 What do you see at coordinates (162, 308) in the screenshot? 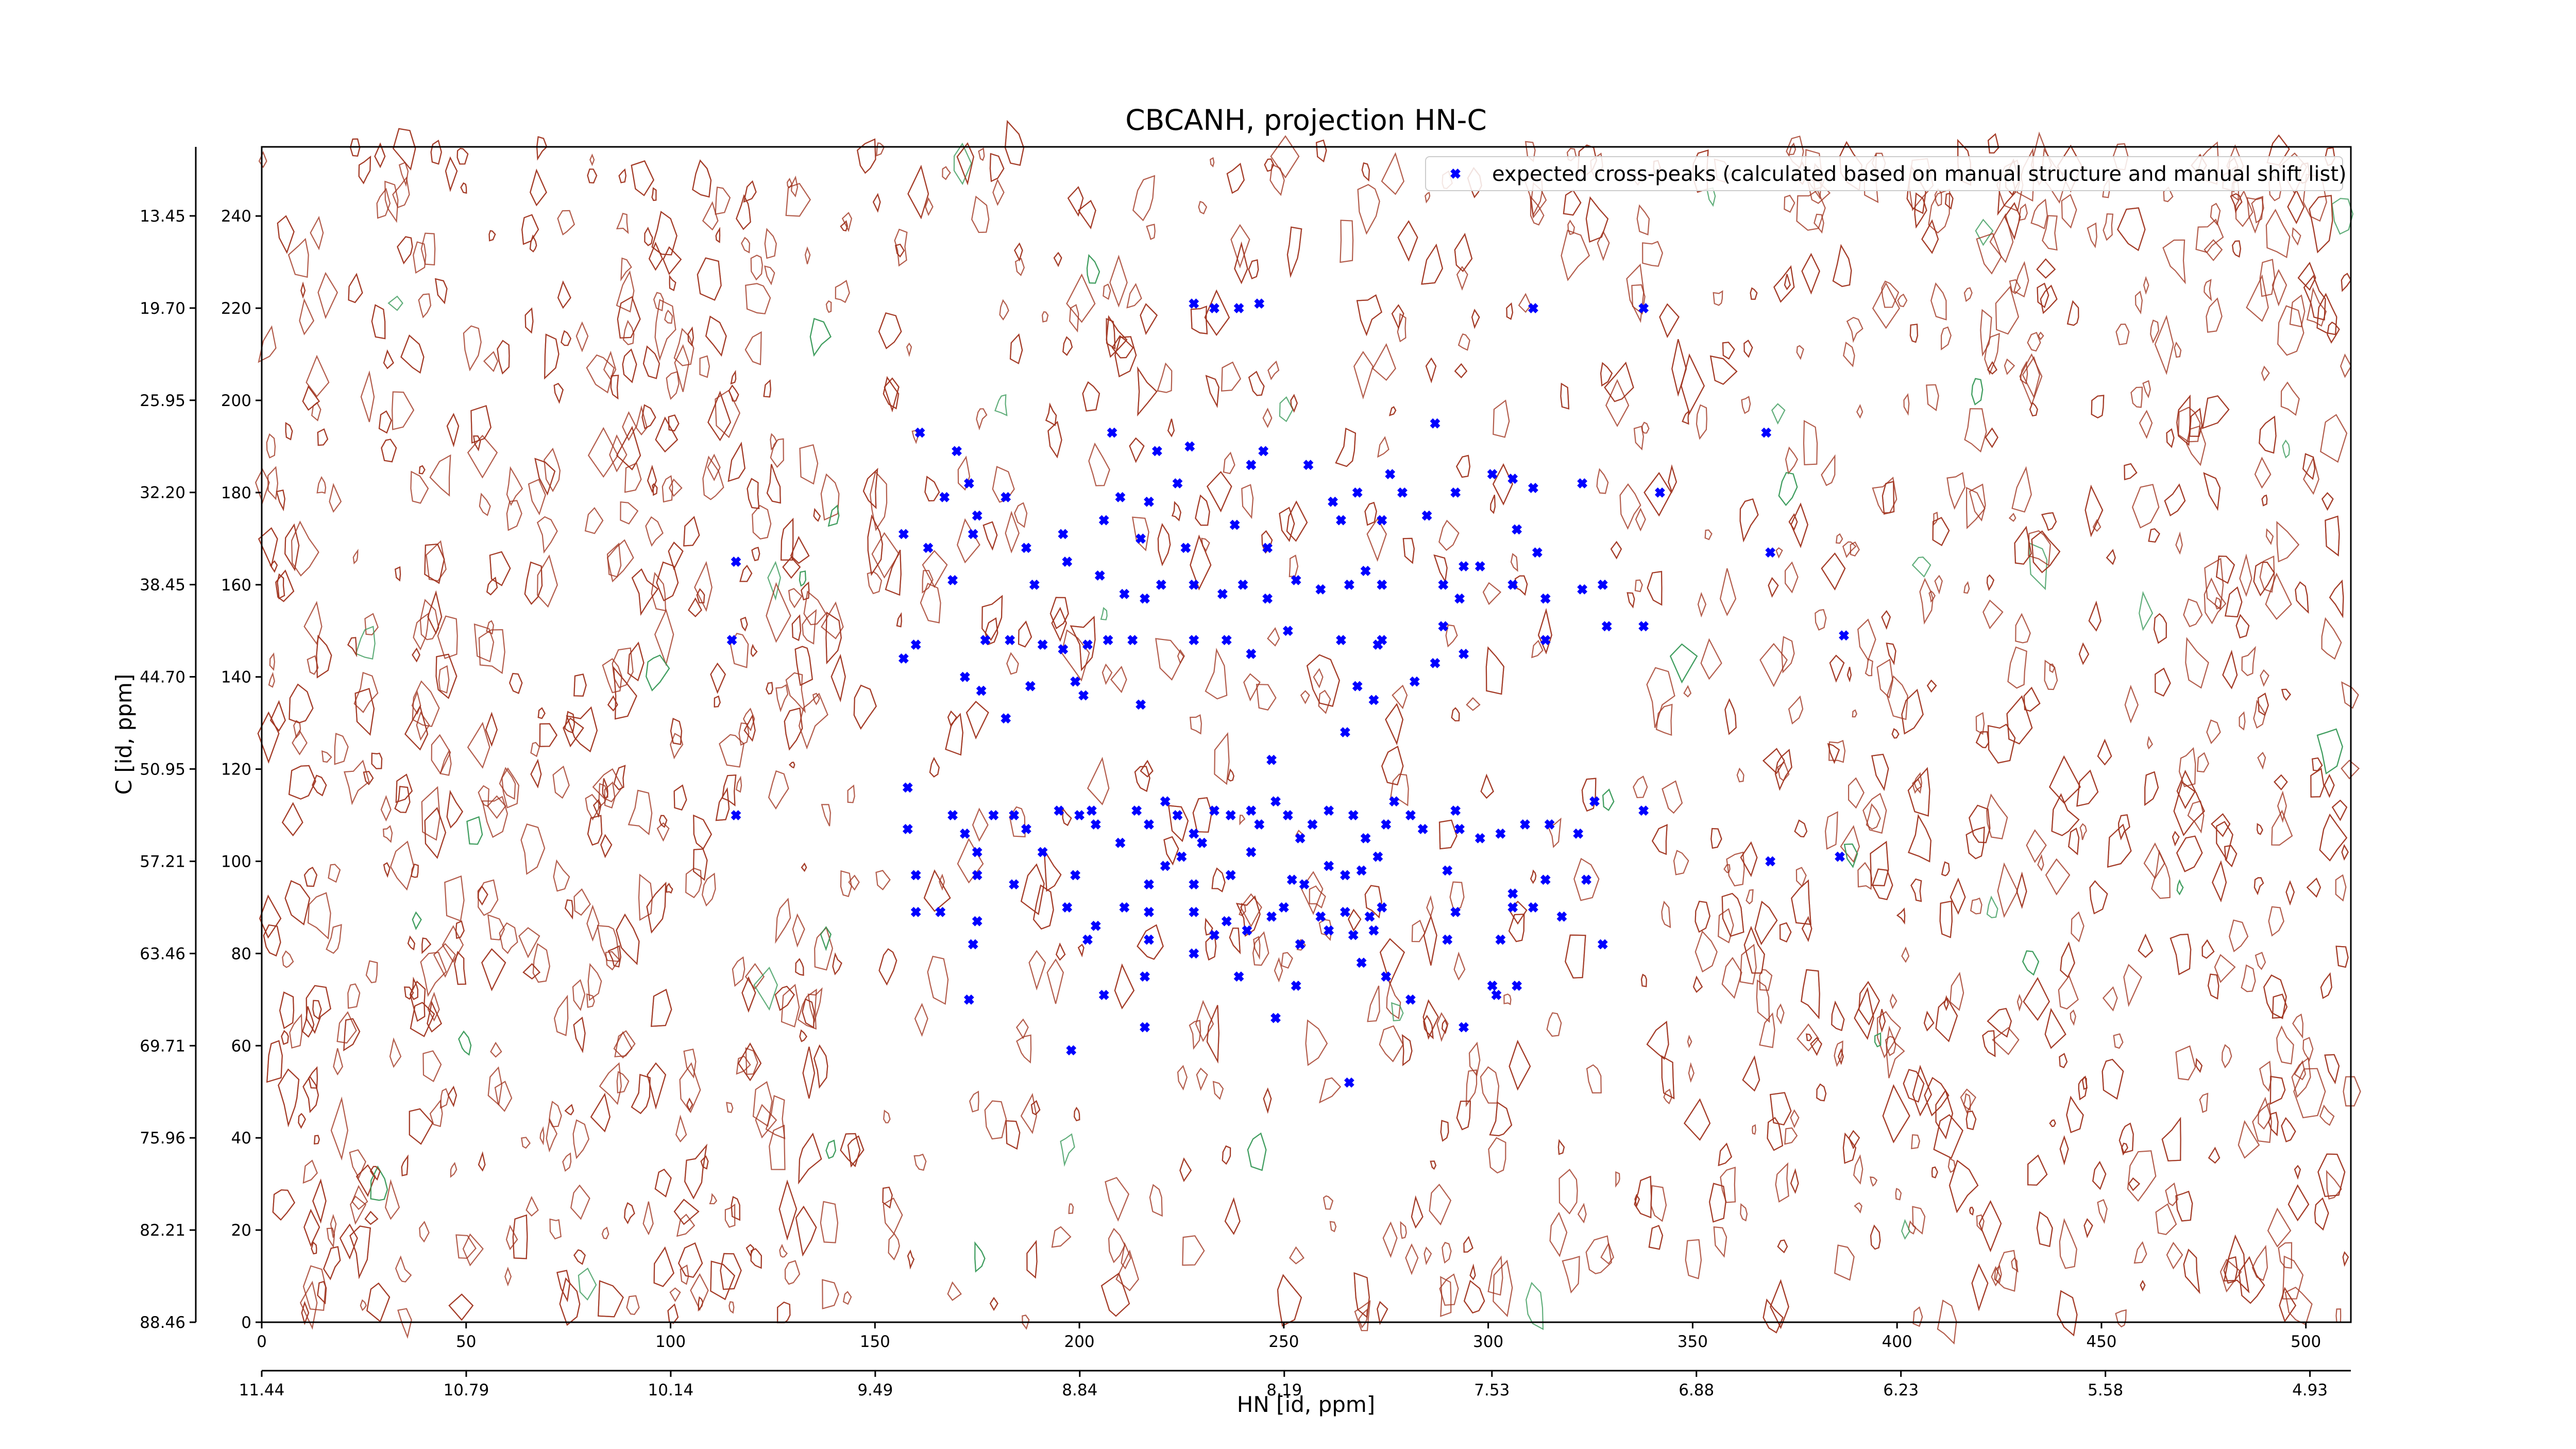
I see `y2-tick-label: 19.70` at bounding box center [162, 308].